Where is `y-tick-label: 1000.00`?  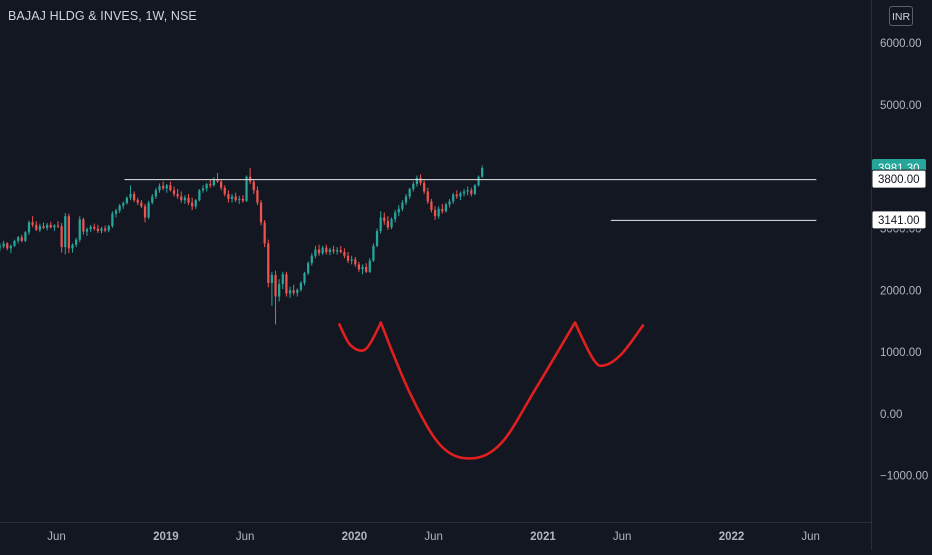
y-tick-label: 1000.00 is located at coordinates (901, 353).